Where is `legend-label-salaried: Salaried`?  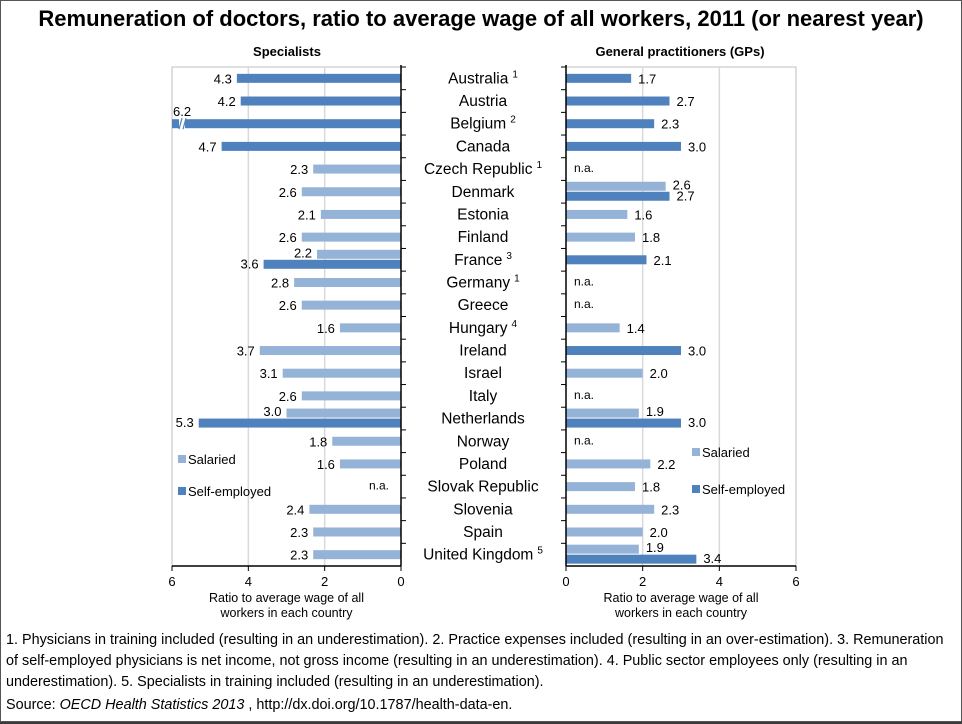 legend-label-salaried: Salaried is located at coordinates (726, 452).